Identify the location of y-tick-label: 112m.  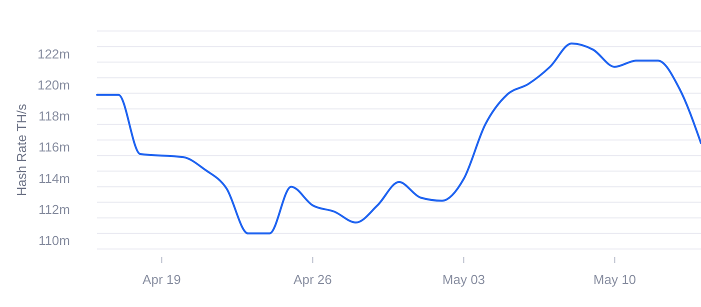
(54, 209).